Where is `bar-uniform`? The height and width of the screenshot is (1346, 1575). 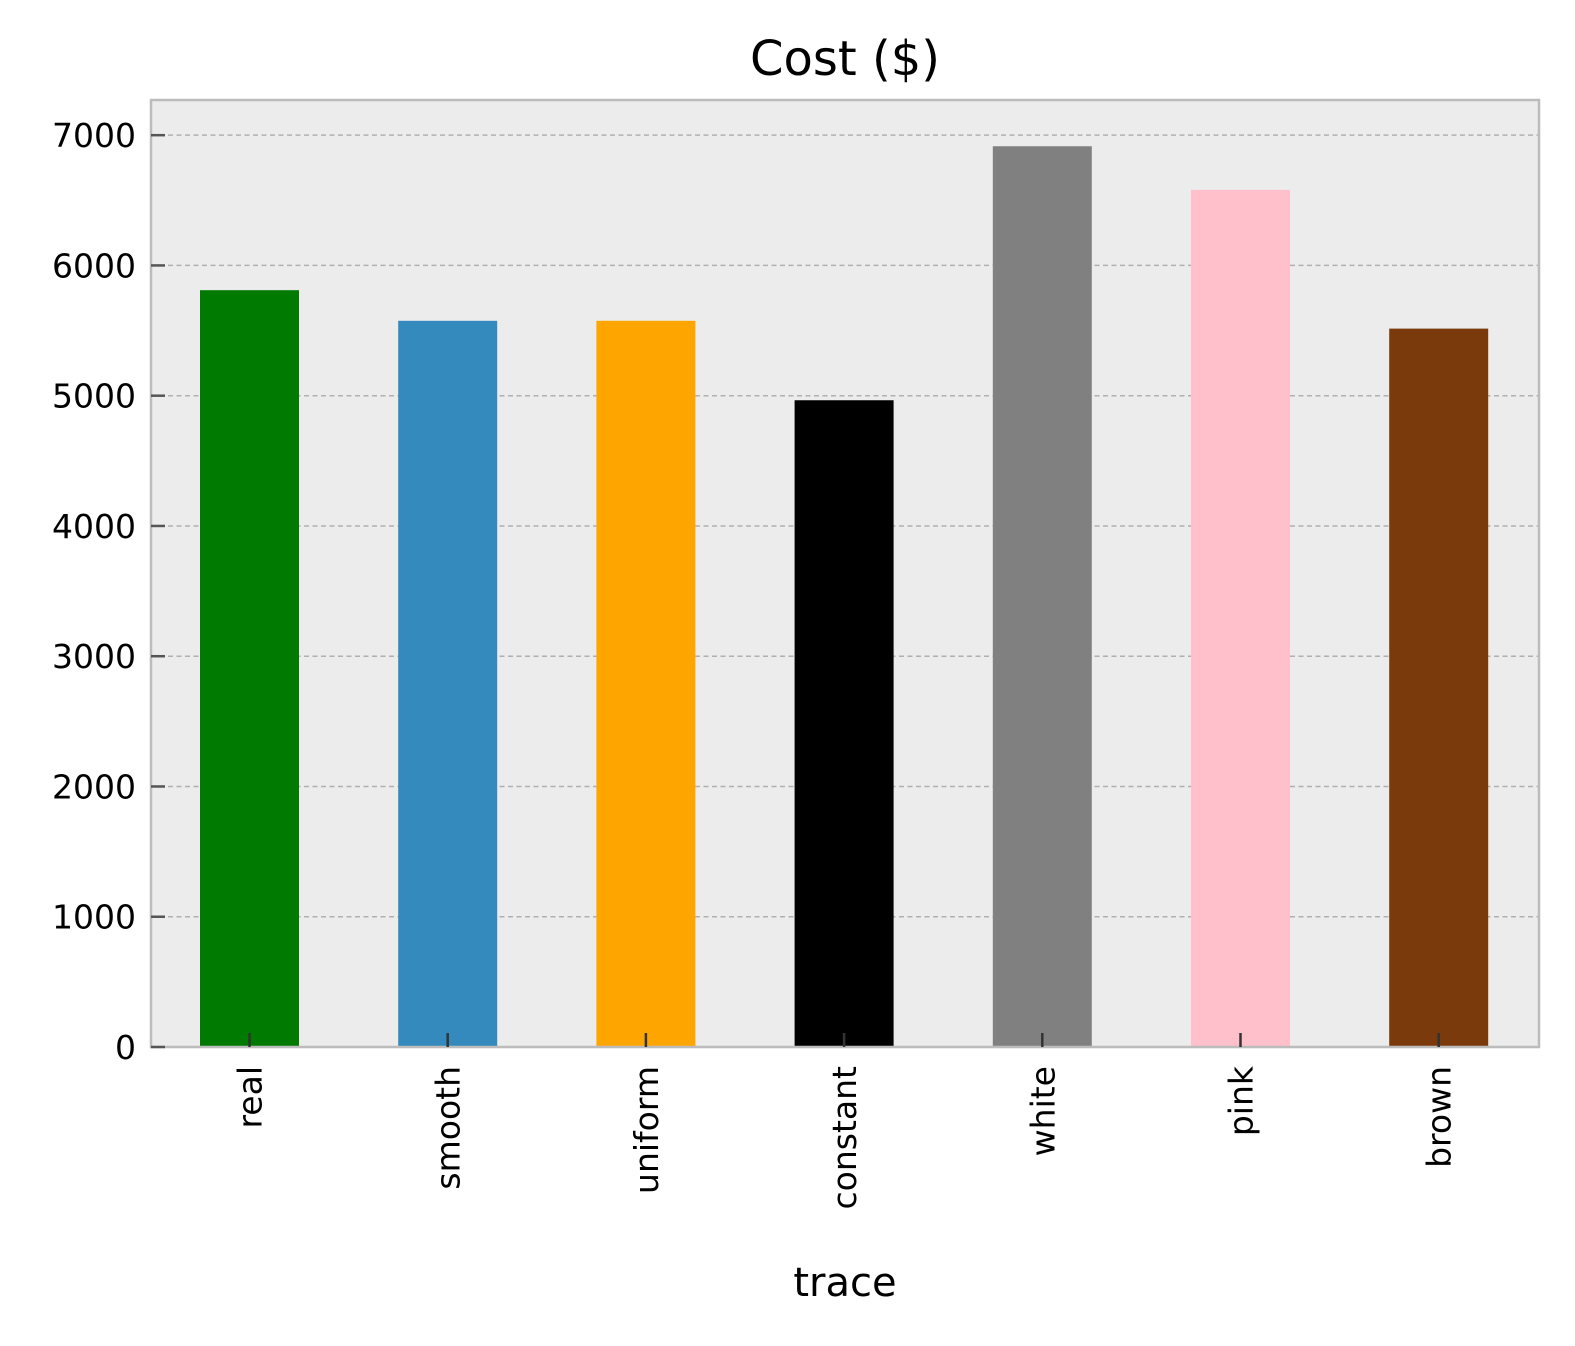 bar-uniform is located at coordinates (646, 684).